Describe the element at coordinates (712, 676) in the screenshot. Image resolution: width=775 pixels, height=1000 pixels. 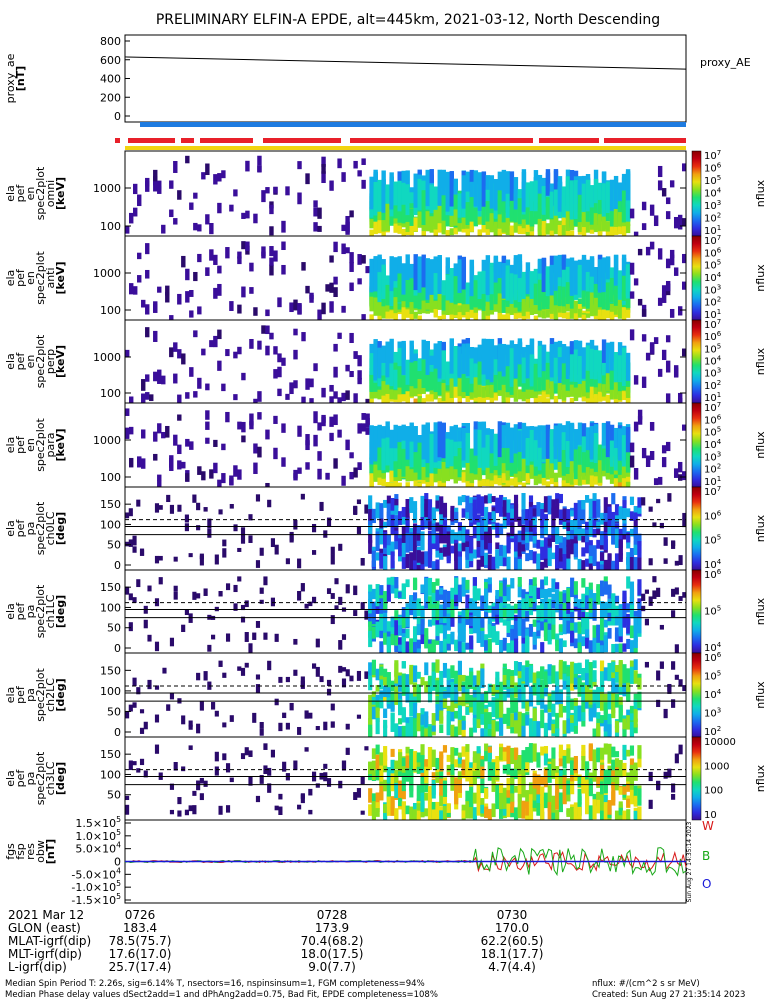
I see `pa-colorbar-tick: 105` at that location.